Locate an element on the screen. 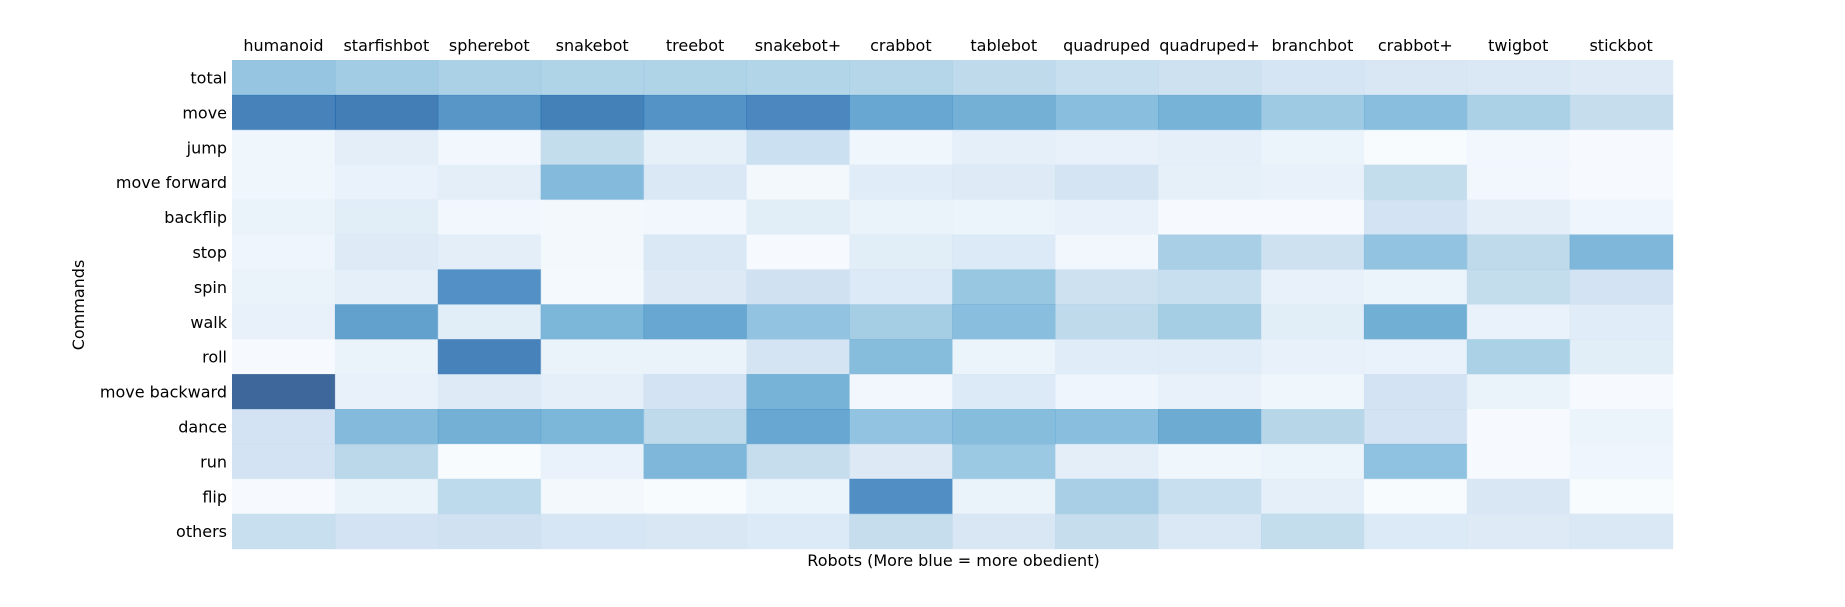  row-tick-label: walk is located at coordinates (208, 322).